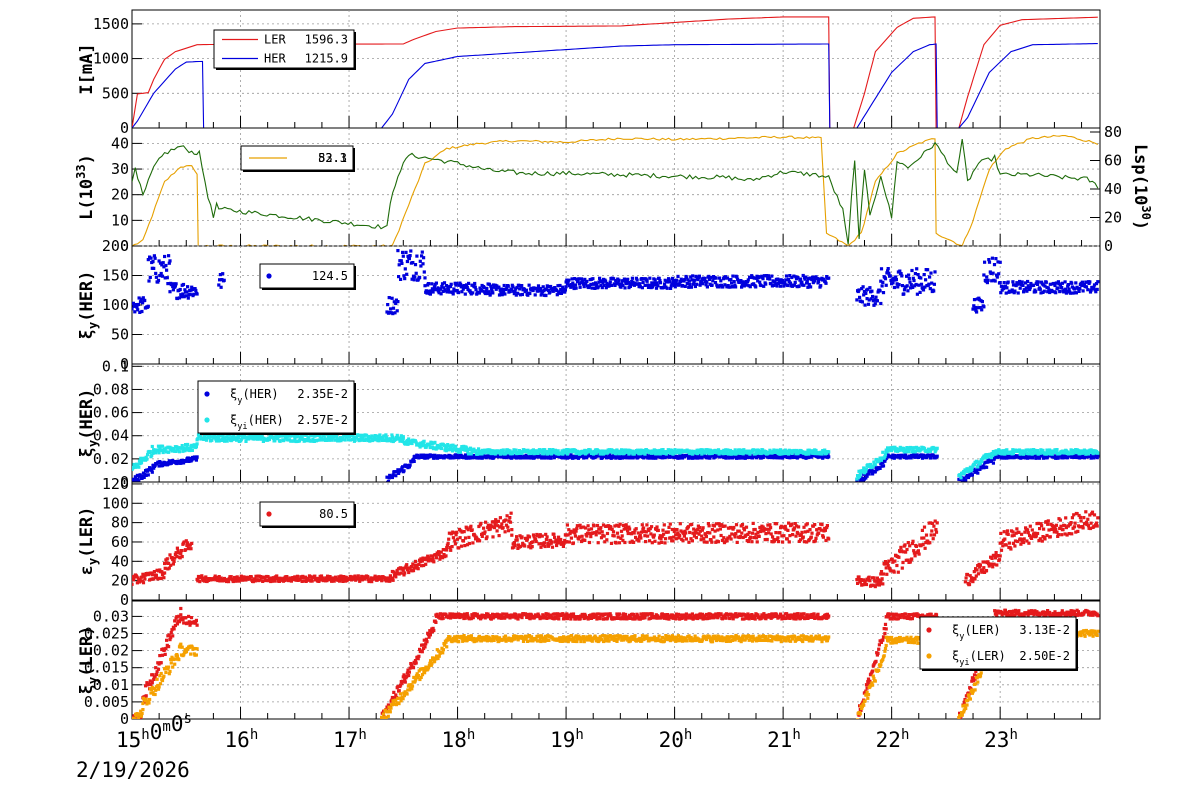 Image resolution: width=1200 pixels, height=798 pixels. Describe the element at coordinates (124, 128) in the screenshot. I see `y-tick-label: 0` at that location.